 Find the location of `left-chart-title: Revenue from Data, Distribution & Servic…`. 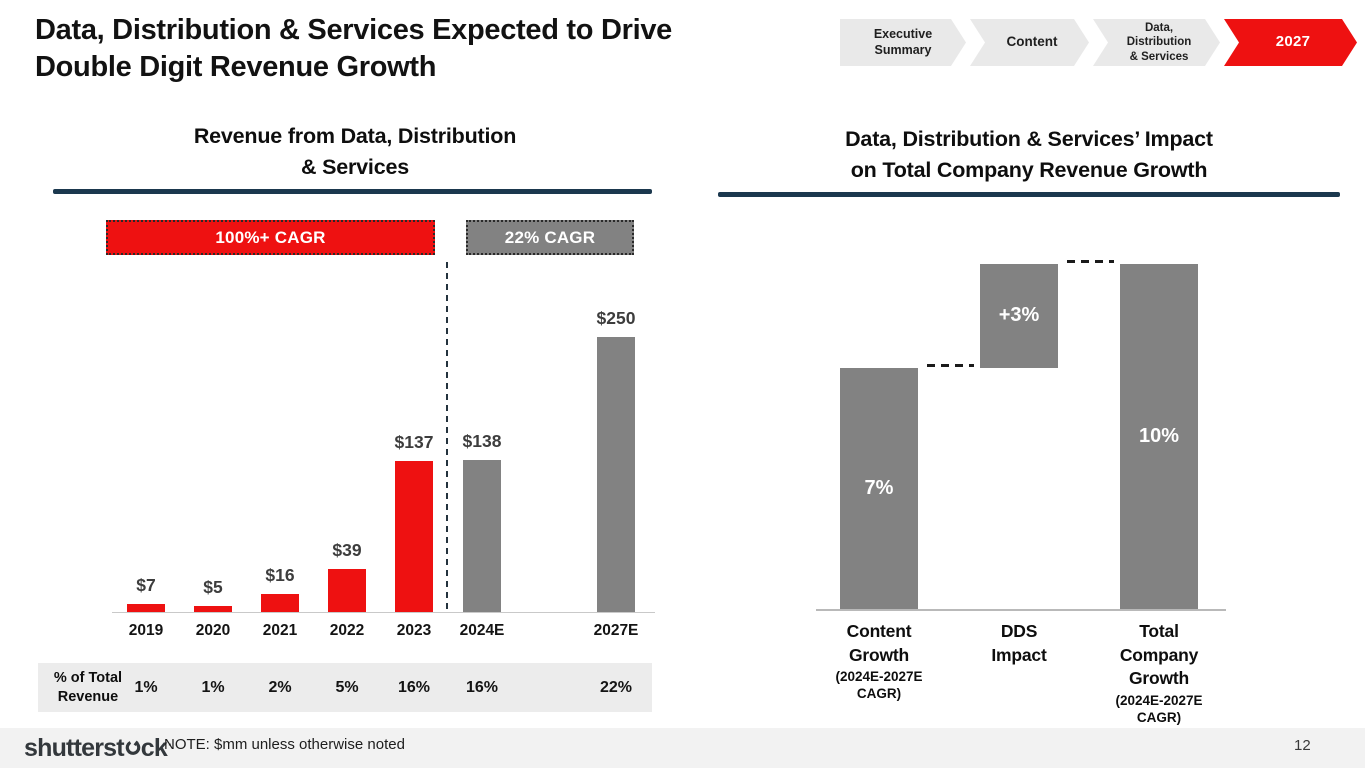

left-chart-title: Revenue from Data, Distribution & Servic… is located at coordinates (355, 151).